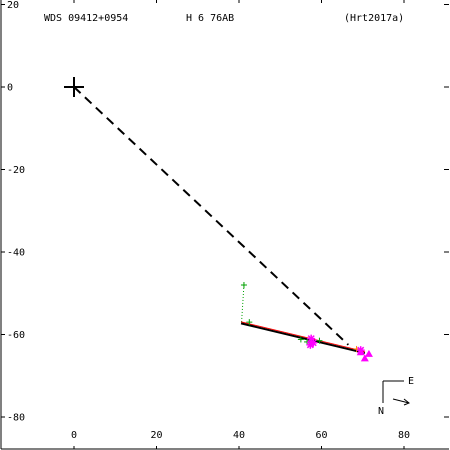 The image size is (450, 450). What do you see at coordinates (381, 411) in the screenshot?
I see `compass-north-label: N` at bounding box center [381, 411].